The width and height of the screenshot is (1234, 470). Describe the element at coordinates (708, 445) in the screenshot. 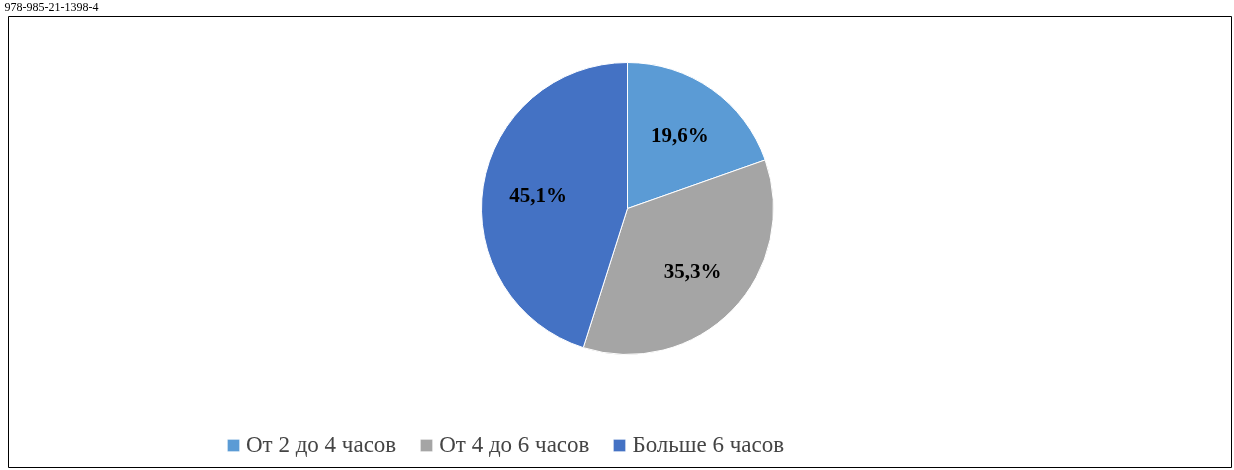

I see `legend-label: Больше 6 часов` at that location.